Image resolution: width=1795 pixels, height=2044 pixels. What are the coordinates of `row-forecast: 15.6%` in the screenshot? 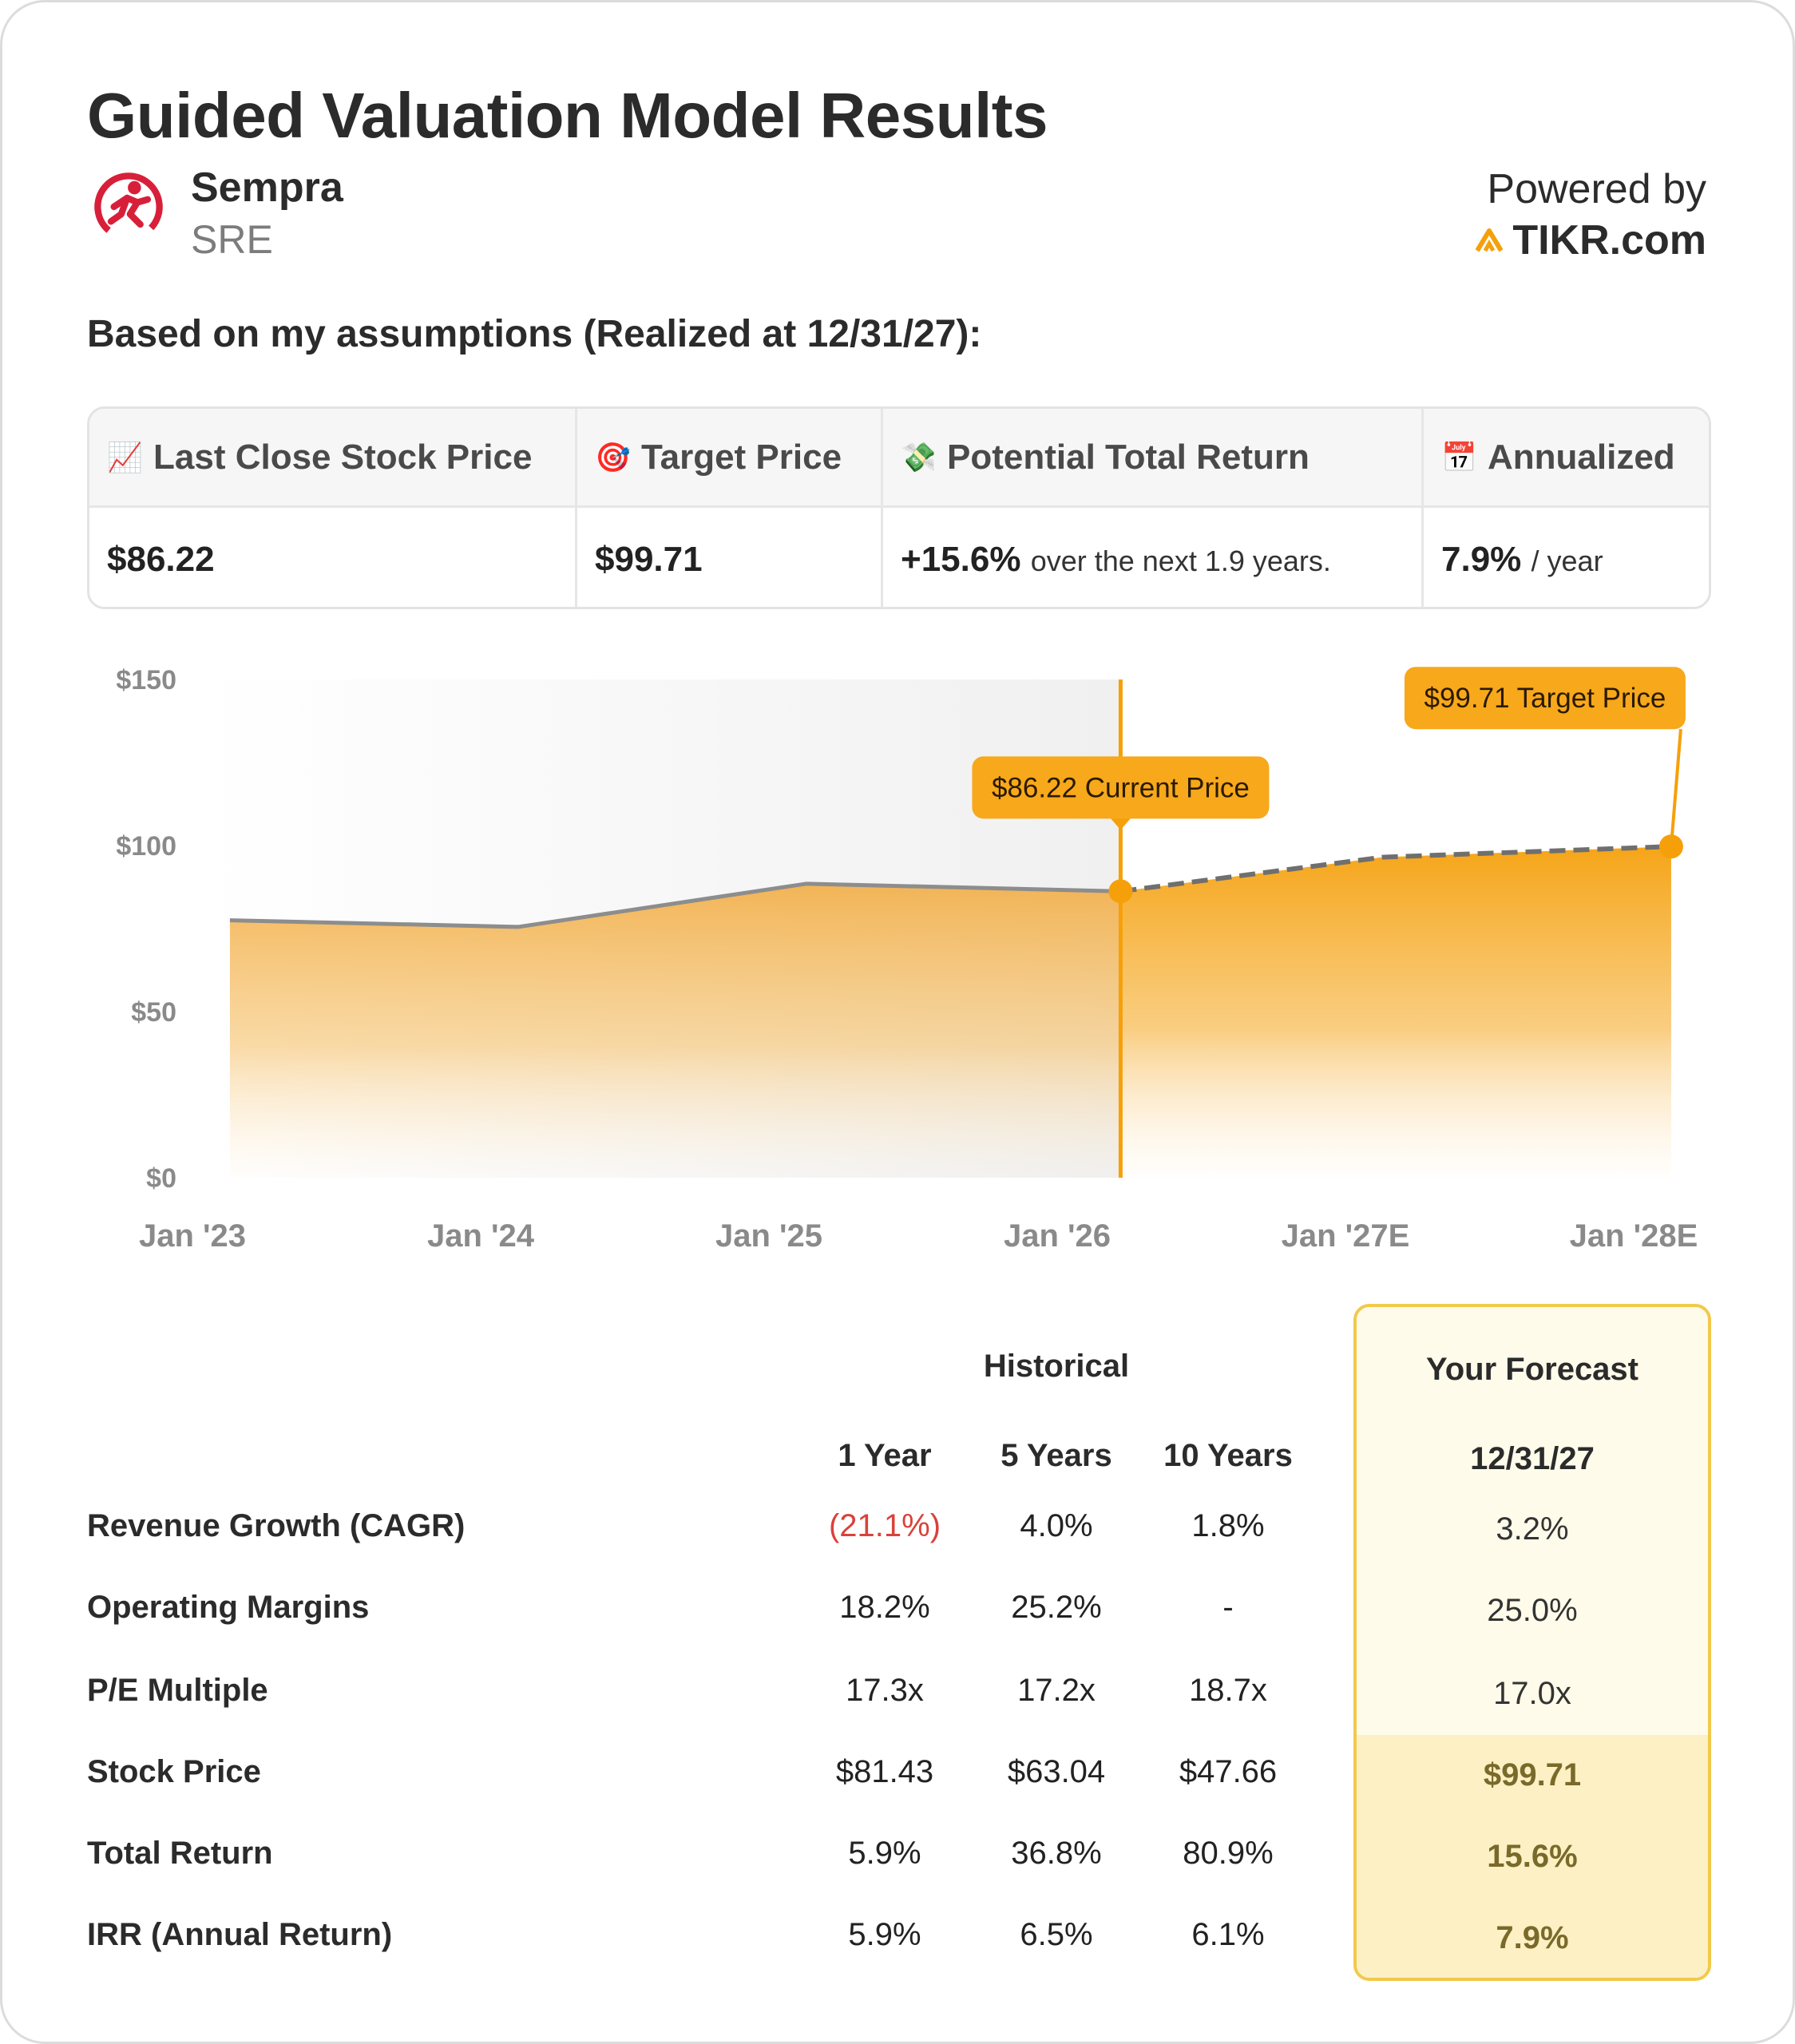 It's located at (1532, 1856).